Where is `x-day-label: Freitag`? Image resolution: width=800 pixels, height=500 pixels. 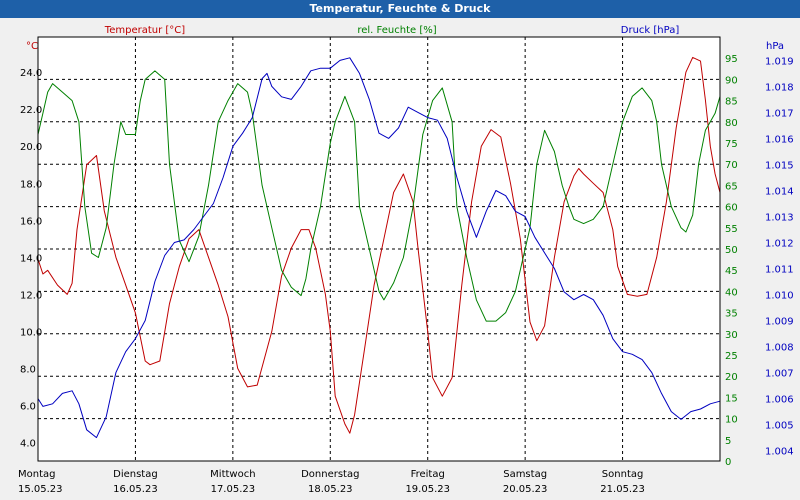 x-day-label: Freitag is located at coordinates (428, 474).